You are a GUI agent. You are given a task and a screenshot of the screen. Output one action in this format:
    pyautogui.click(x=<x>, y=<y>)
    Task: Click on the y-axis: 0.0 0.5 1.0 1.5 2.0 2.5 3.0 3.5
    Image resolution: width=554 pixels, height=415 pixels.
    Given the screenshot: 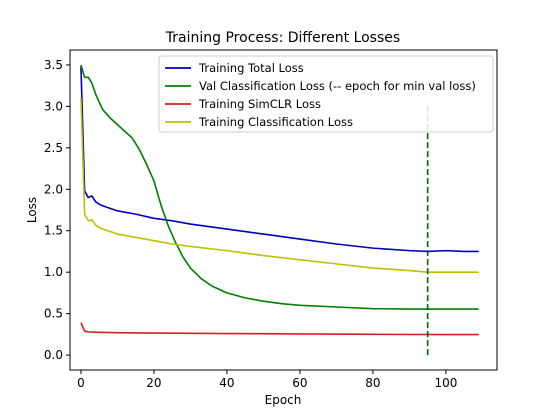 What is the action you would take?
    pyautogui.click(x=57, y=210)
    